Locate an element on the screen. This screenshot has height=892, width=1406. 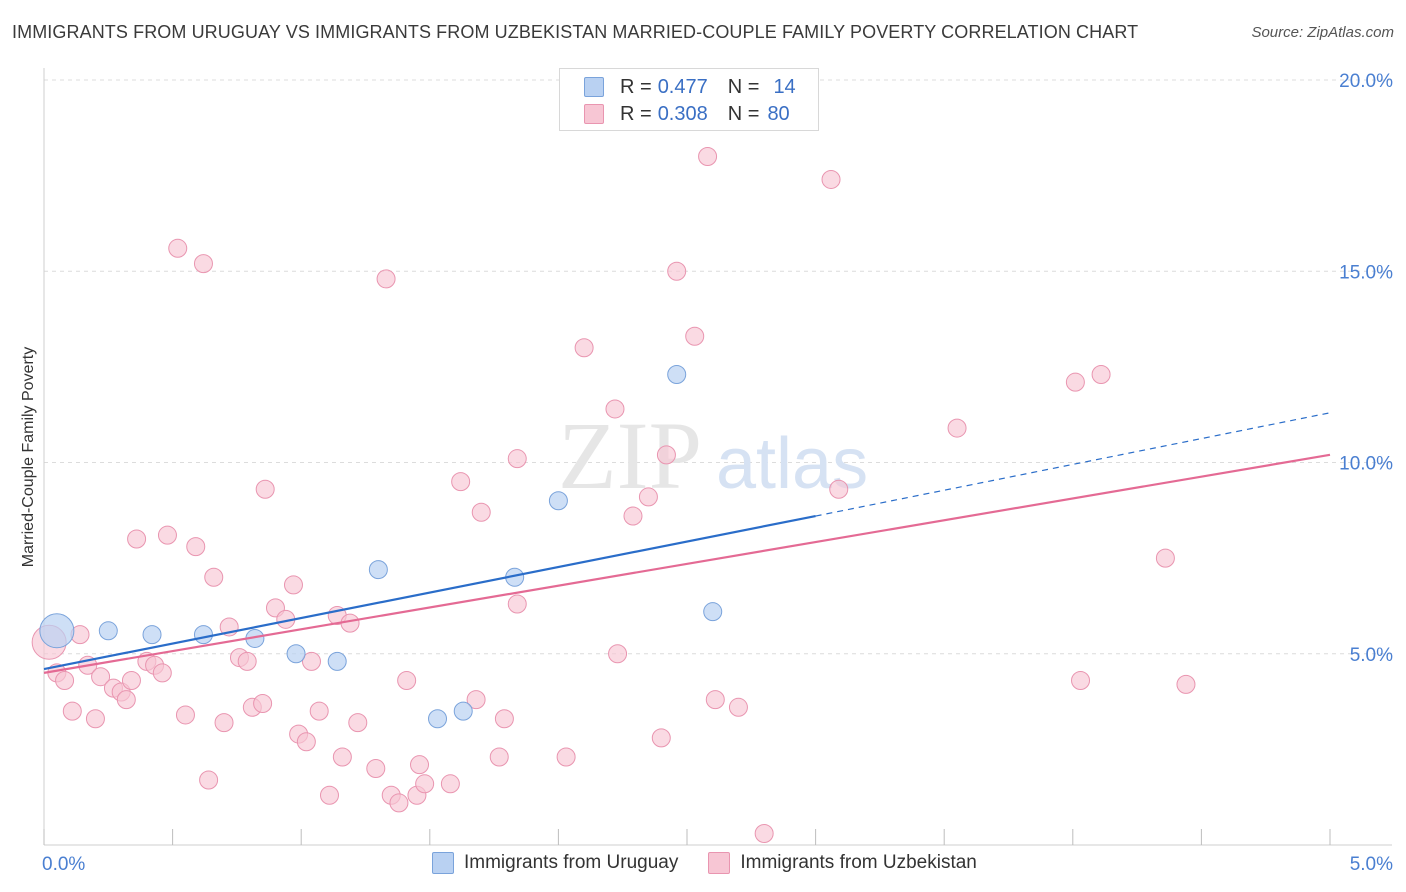
legend-r-value: 0.477 is located at coordinates (682, 86).